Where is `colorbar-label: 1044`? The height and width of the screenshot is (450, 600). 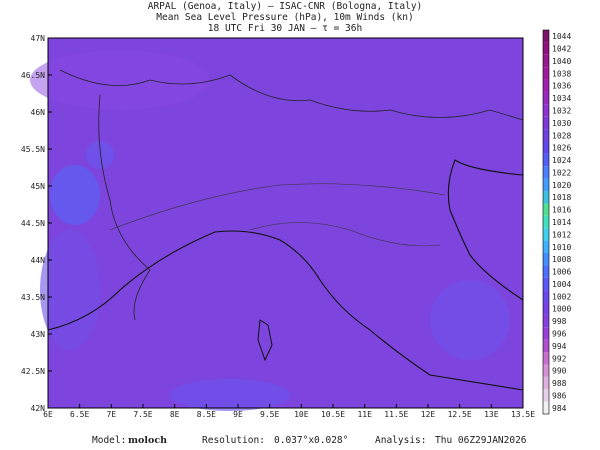
colorbar-label: 1044 is located at coordinates (561, 36).